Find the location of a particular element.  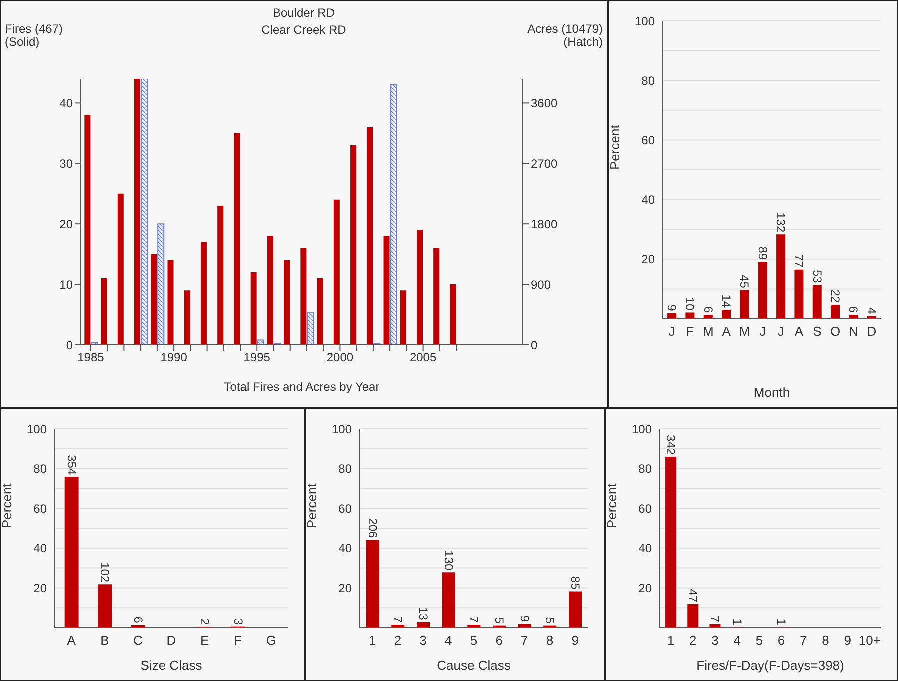

annotation: 102 is located at coordinates (105, 572).